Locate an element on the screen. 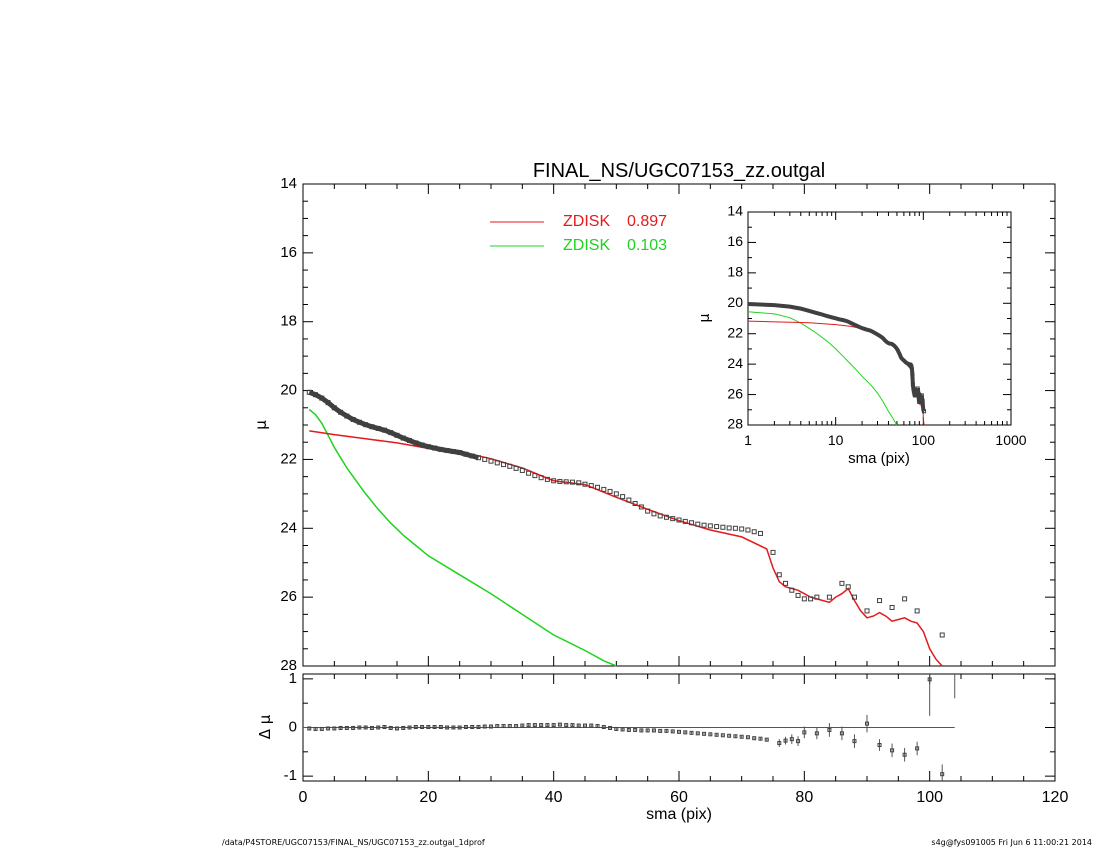 Image resolution: width=1100 pixels, height=850 pixels. main-y-tick-label: 22 is located at coordinates (288, 458).